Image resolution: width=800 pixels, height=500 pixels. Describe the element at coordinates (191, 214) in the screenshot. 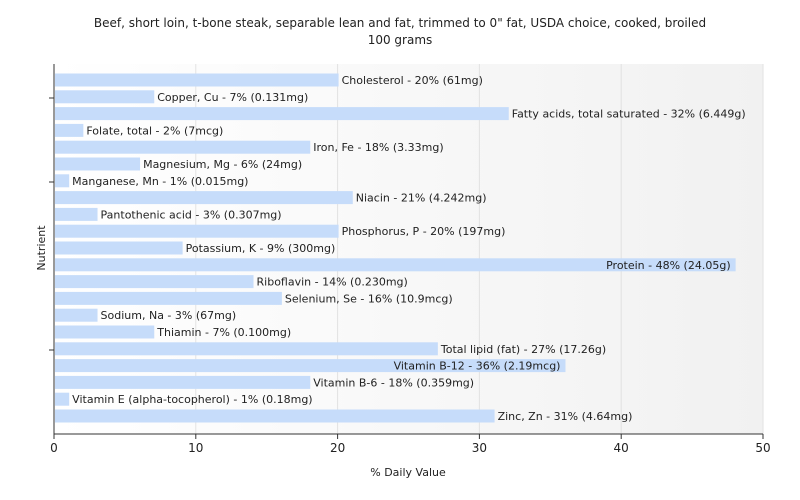

I see `bar-data-label: Pantothenic acid - 3% (0.307mg)` at that location.